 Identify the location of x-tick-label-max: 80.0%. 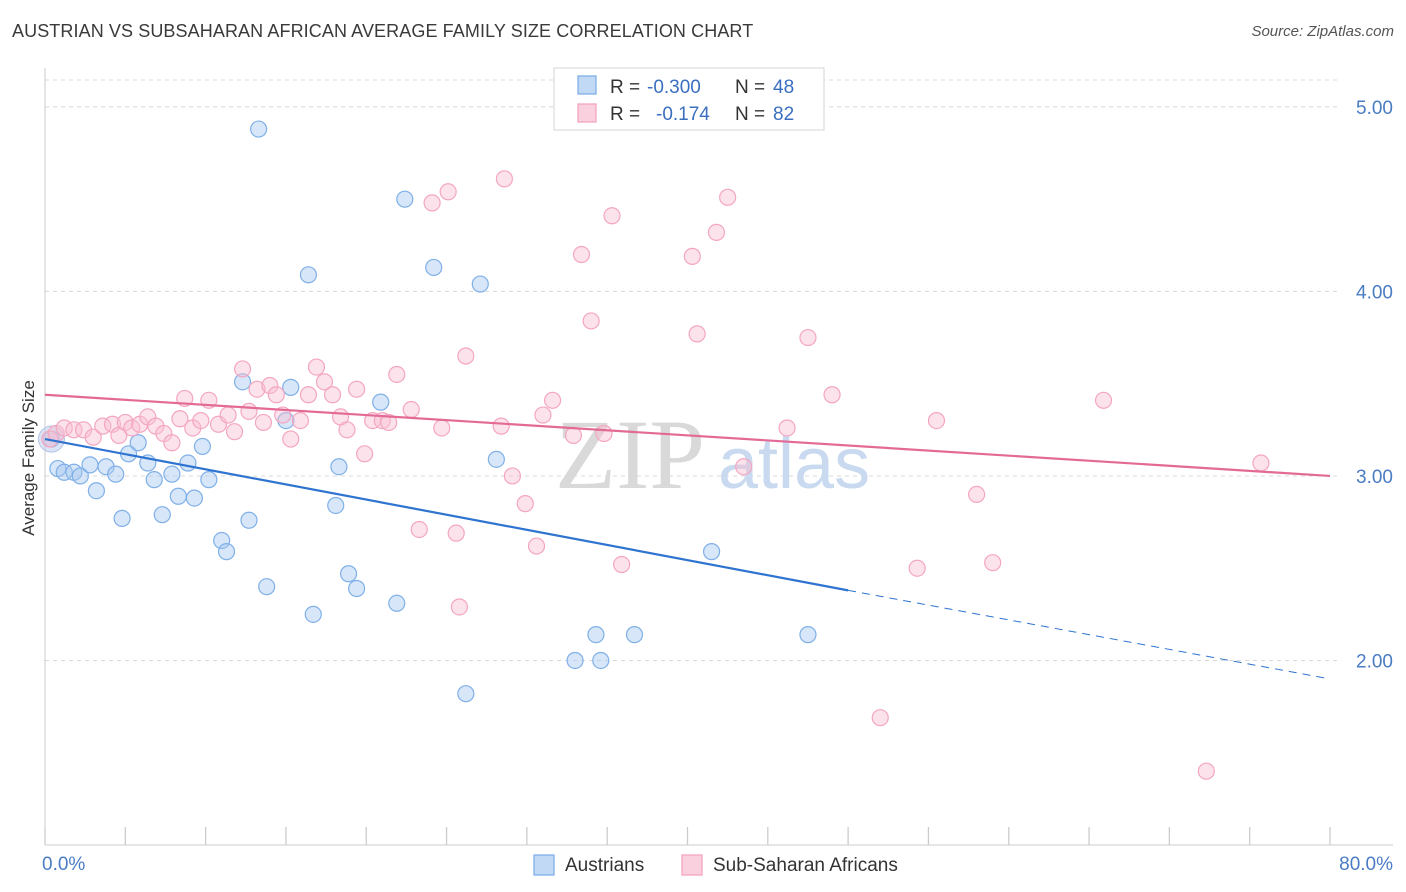
(1366, 864).